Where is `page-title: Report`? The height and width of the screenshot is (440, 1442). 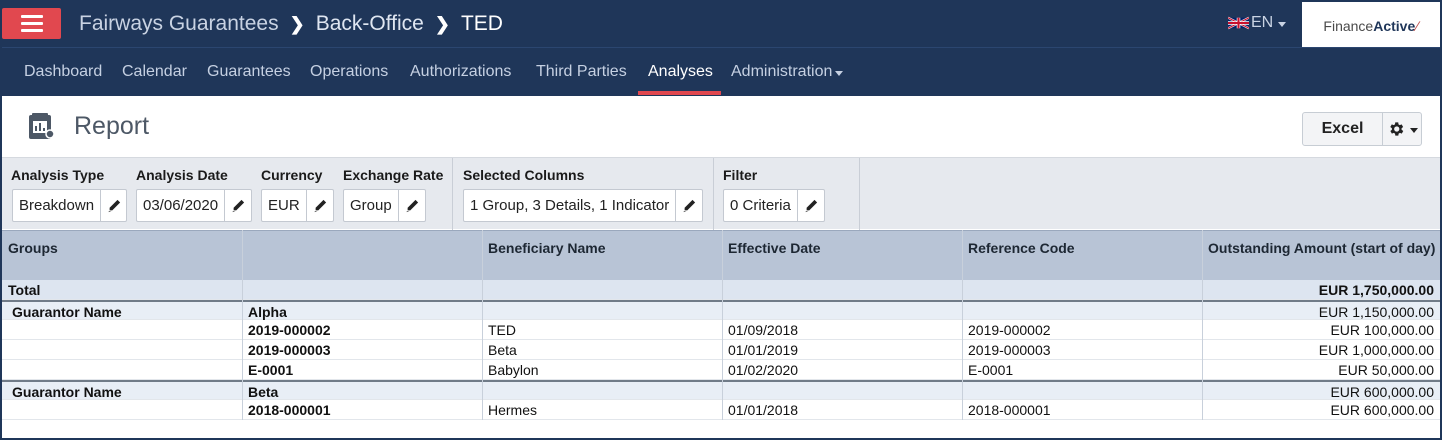
page-title: Report is located at coordinates (112, 126).